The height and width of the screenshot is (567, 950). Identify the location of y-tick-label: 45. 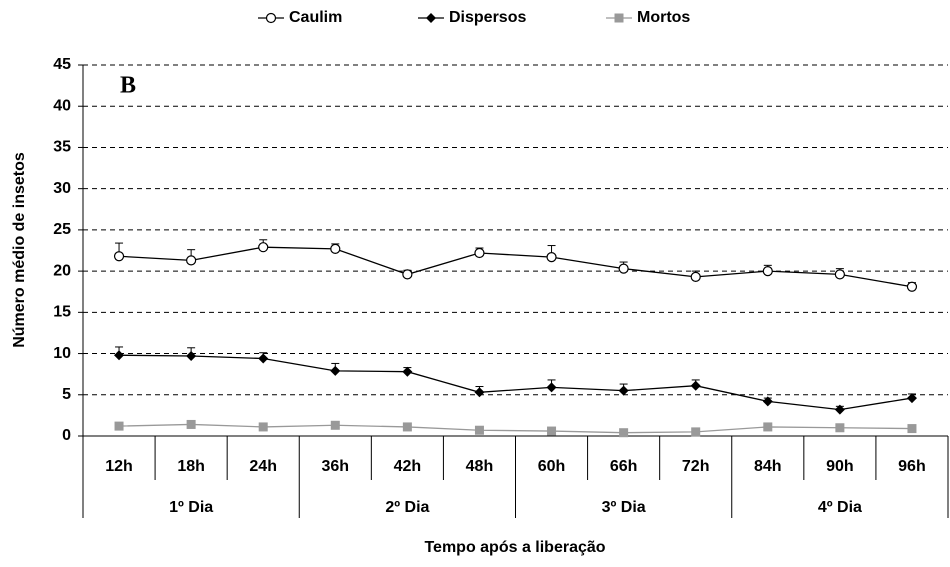
(62, 64).